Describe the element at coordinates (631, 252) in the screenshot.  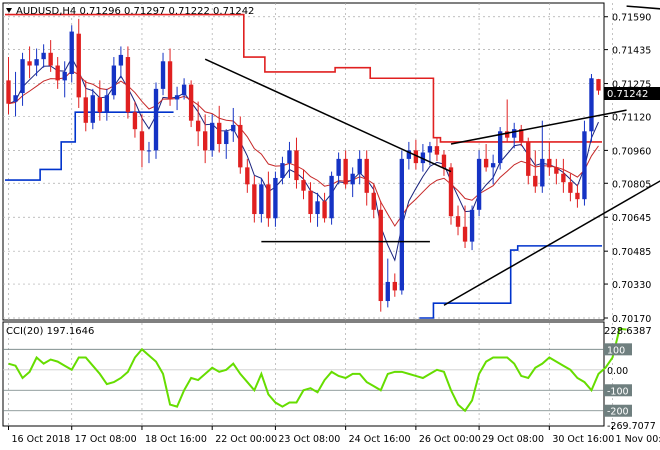
I see `price-tick-label: 0.70485` at that location.